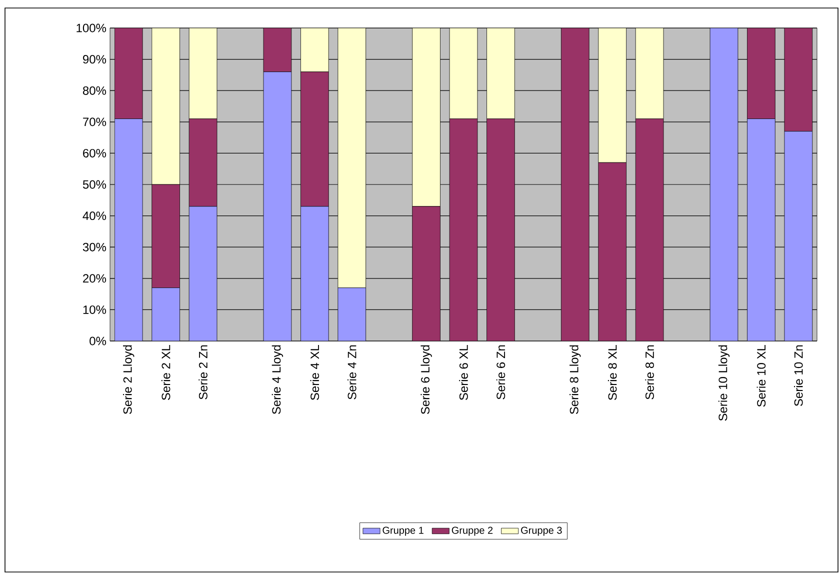 The image size is (840, 574). I want to click on y-tick-label: 10%, so click(94, 309).